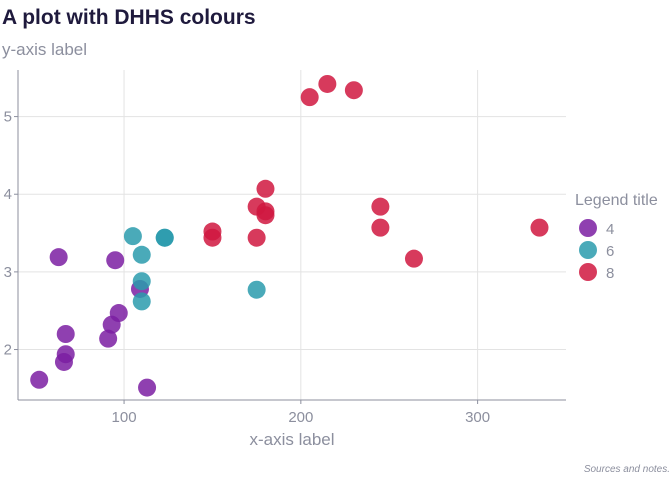 The height and width of the screenshot is (480, 672). What do you see at coordinates (291, 439) in the screenshot?
I see `x-axis-title: x-axis label` at bounding box center [291, 439].